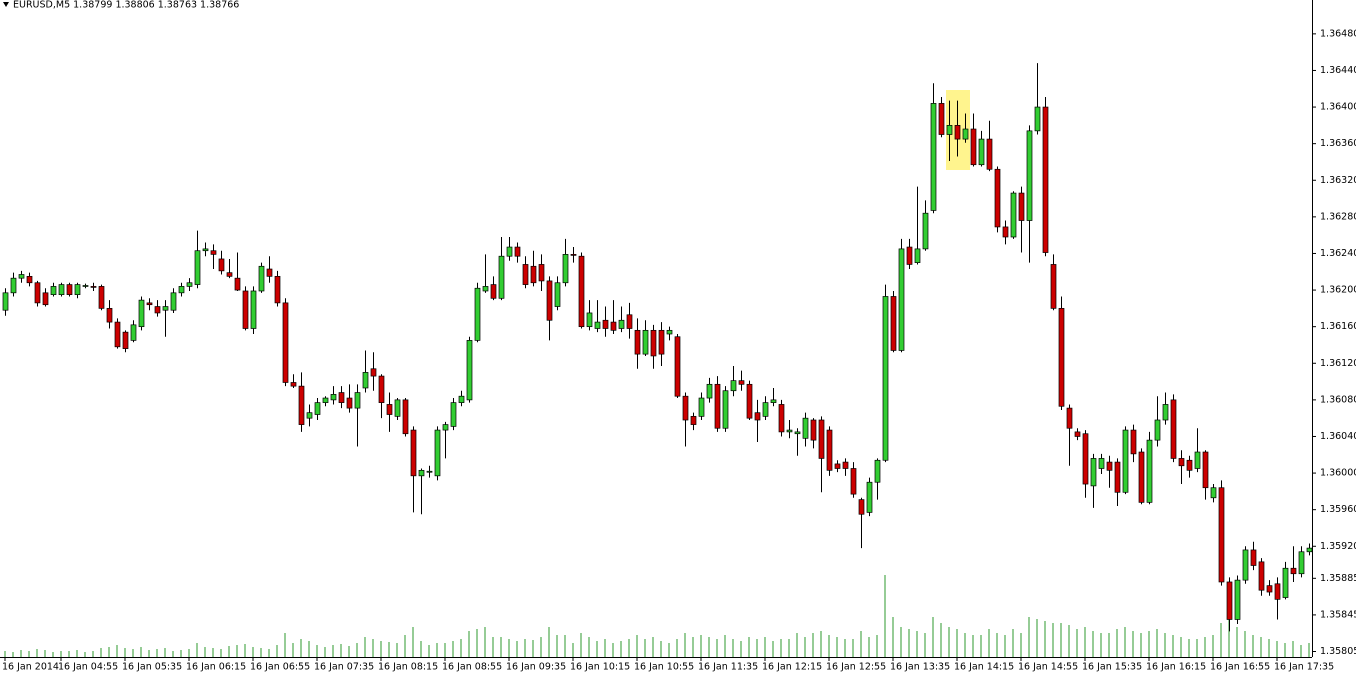 The width and height of the screenshot is (1356, 677). What do you see at coordinates (1338, 546) in the screenshot?
I see `y-tick-label: 1.35920` at bounding box center [1338, 546].